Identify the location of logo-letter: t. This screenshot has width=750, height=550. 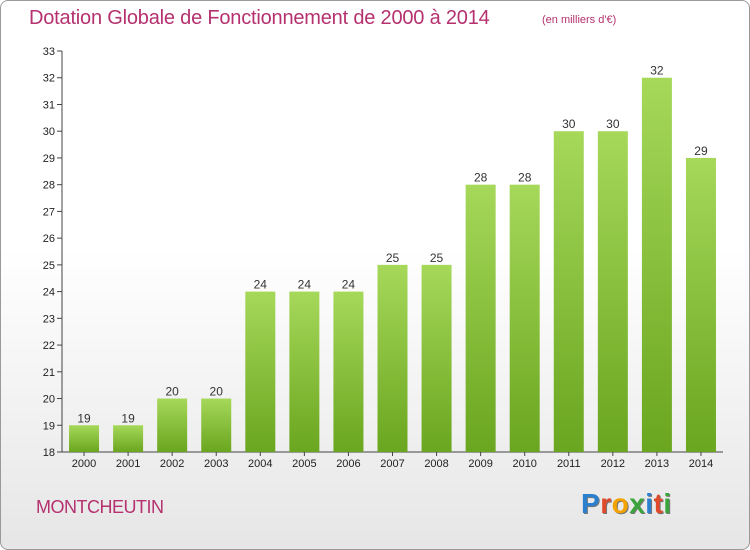
(658, 503).